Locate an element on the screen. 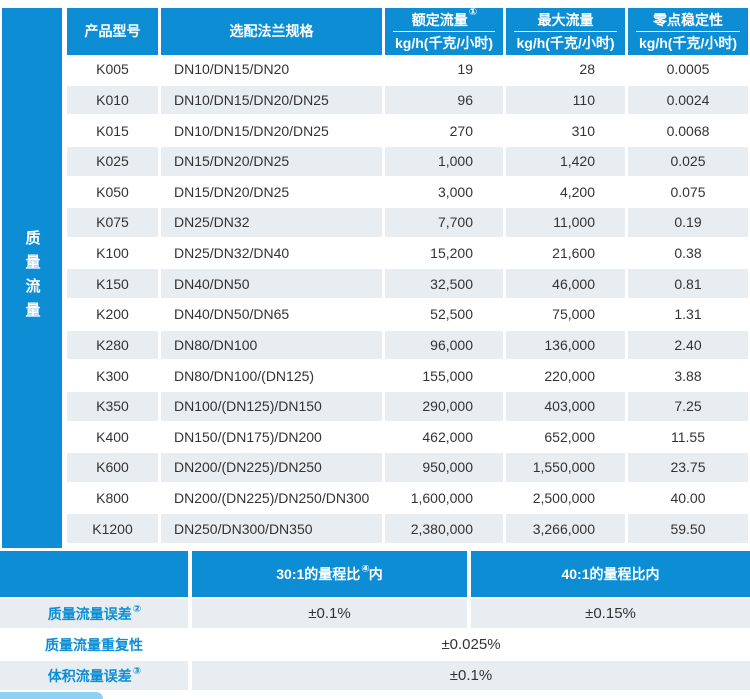 The image size is (750, 699). cell-model: K025 is located at coordinates (112, 161).